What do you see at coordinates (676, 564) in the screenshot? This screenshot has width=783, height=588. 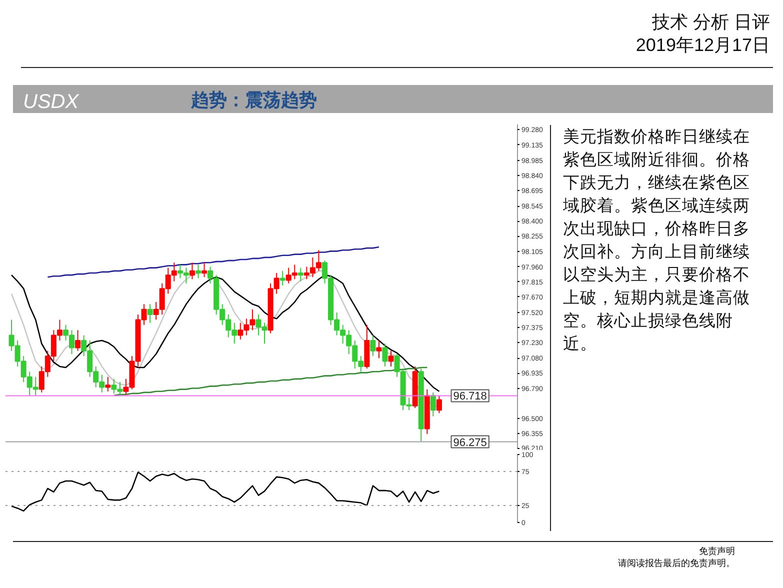 I see `text: 请阅读报告最后的免责声明。` at bounding box center [676, 564].